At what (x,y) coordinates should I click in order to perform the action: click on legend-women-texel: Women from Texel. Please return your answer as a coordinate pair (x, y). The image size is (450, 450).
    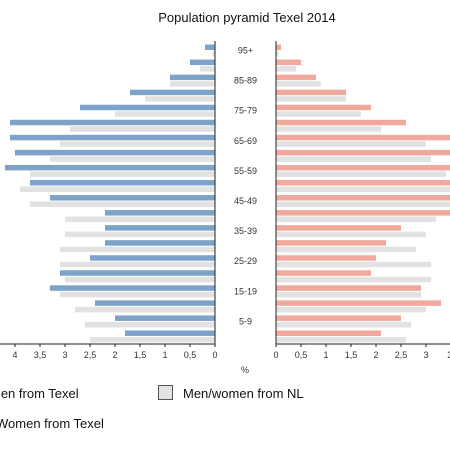
    Looking at the image, I should click on (52, 423).